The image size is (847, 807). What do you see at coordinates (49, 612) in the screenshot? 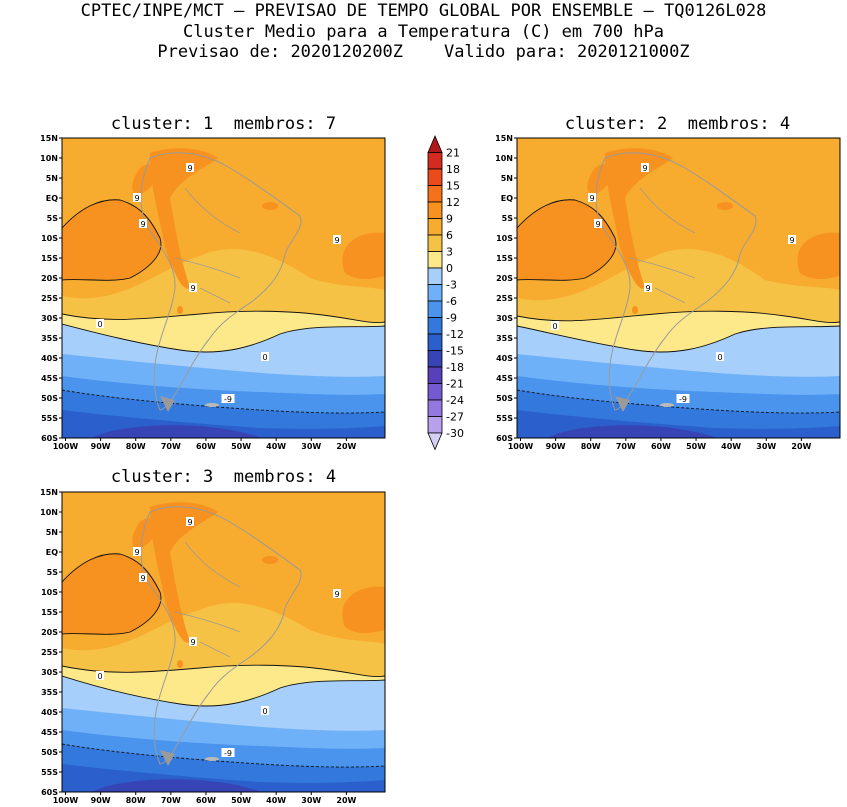
I see `lat-tick-label: 15S` at bounding box center [49, 612].